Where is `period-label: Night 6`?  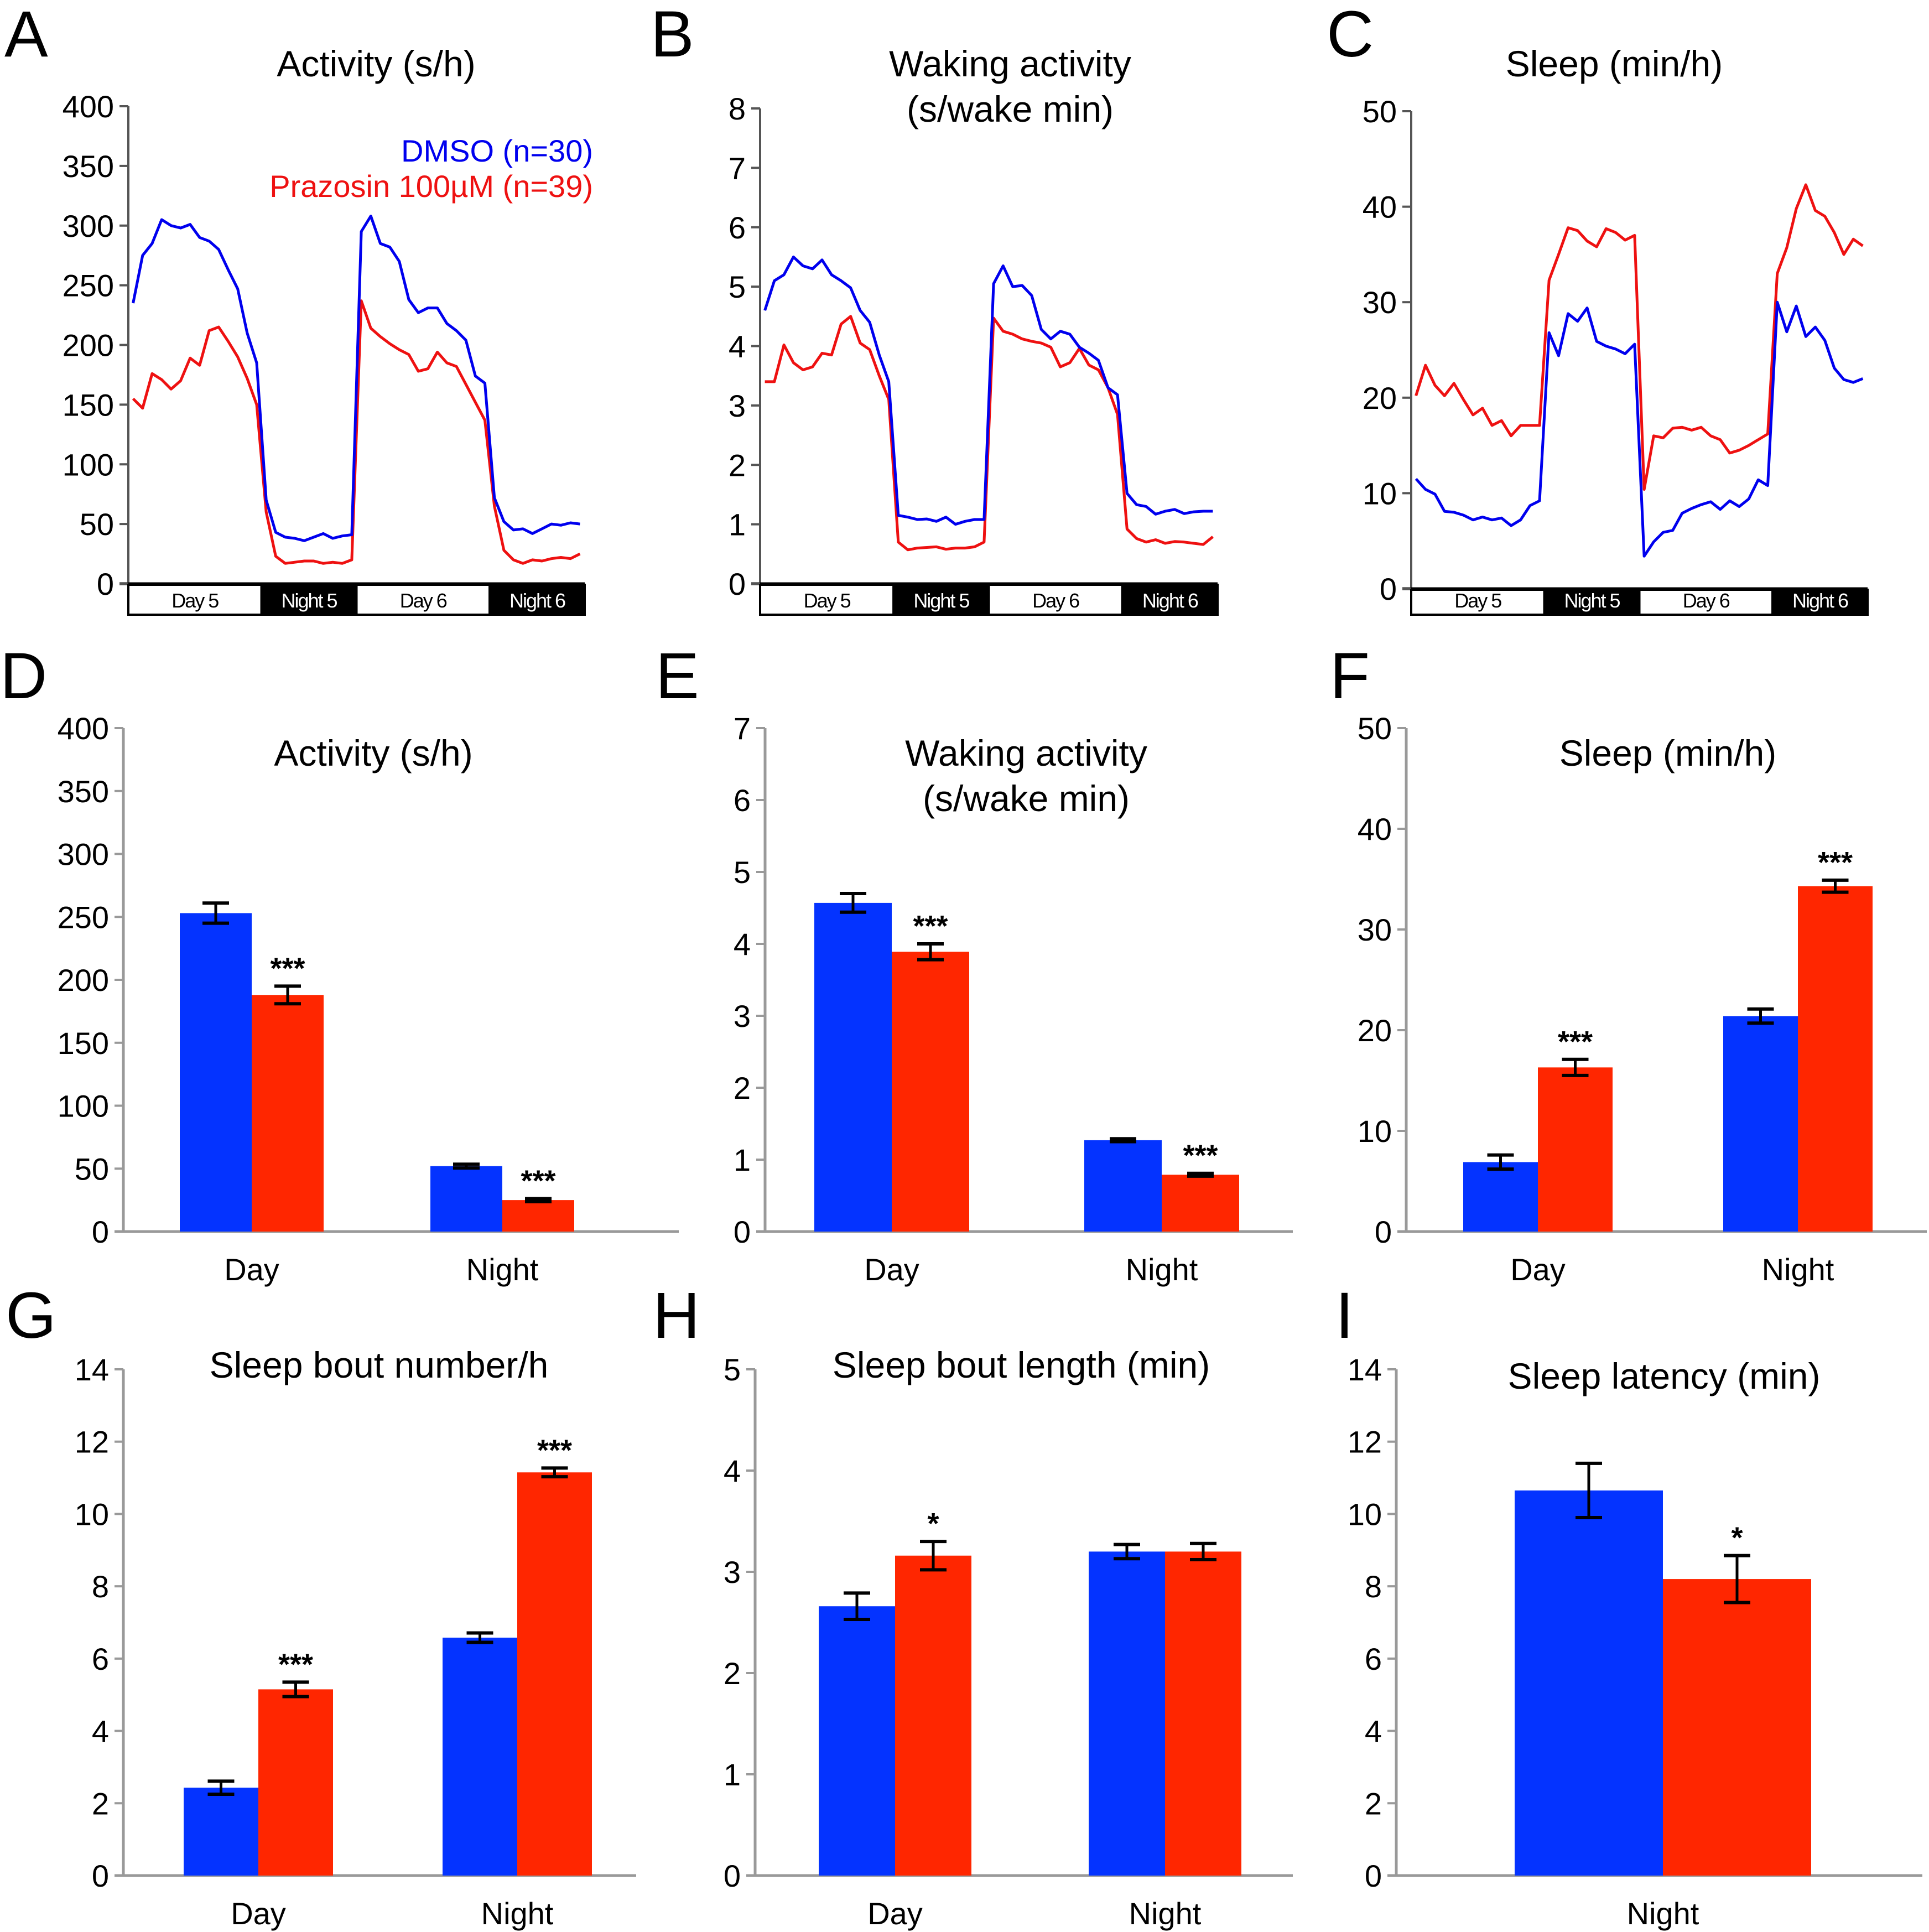
period-label: Night 6 is located at coordinates (1170, 600).